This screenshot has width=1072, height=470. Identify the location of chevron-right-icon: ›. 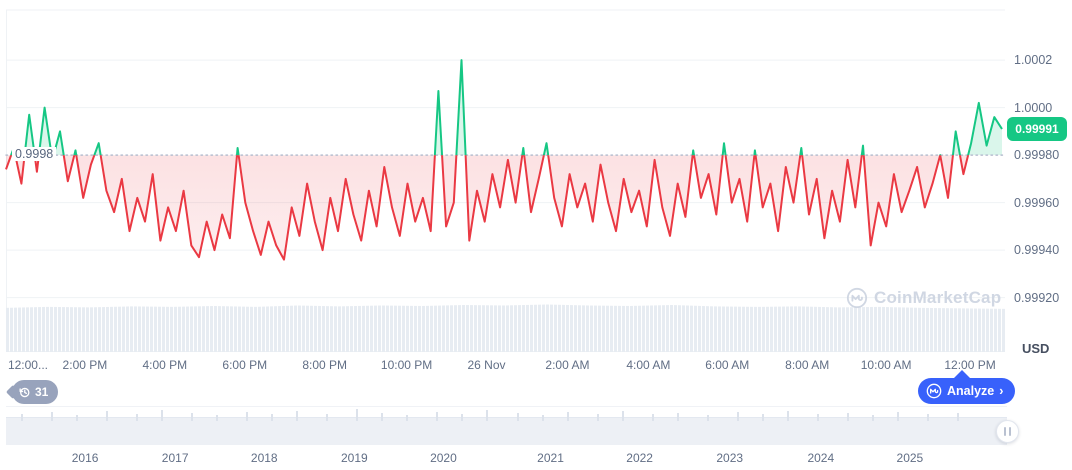
(1001, 391).